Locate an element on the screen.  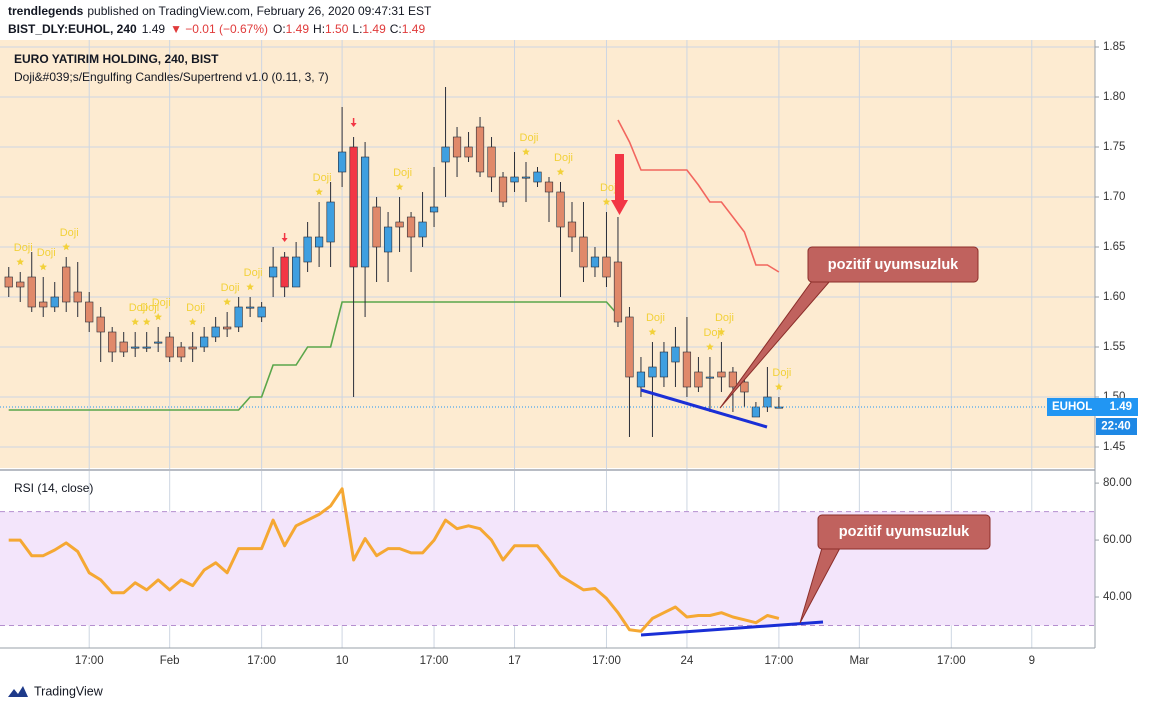
countdown-box is located at coordinates (1116, 426).